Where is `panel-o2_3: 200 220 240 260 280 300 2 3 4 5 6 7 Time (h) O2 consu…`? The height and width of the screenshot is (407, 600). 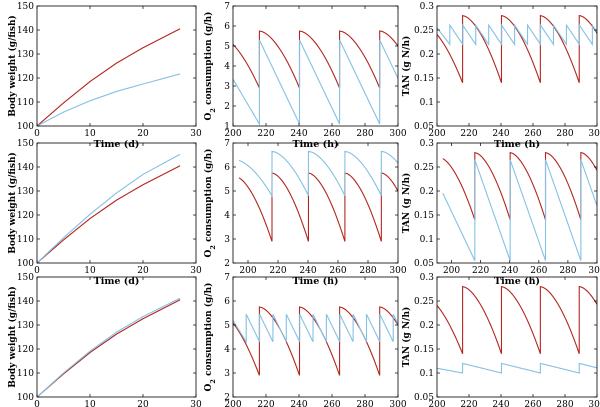 panel-o2_3: 200 220 240 260 280 300 2 3 4 5 6 7 Time (h) O2 consu… is located at coordinates (305, 340).